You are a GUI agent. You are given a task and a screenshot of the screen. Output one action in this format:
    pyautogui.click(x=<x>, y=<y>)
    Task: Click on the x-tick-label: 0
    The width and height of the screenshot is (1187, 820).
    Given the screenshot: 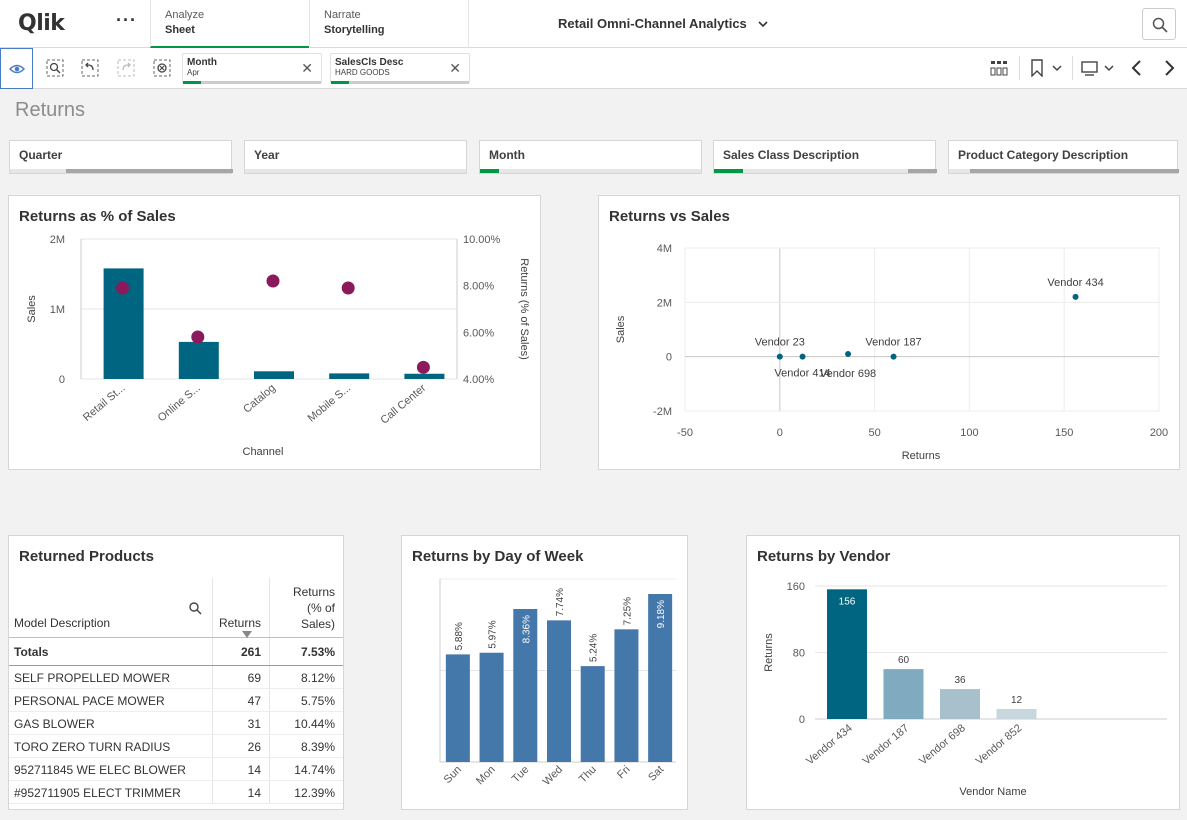 What is the action you would take?
    pyautogui.click(x=780, y=433)
    